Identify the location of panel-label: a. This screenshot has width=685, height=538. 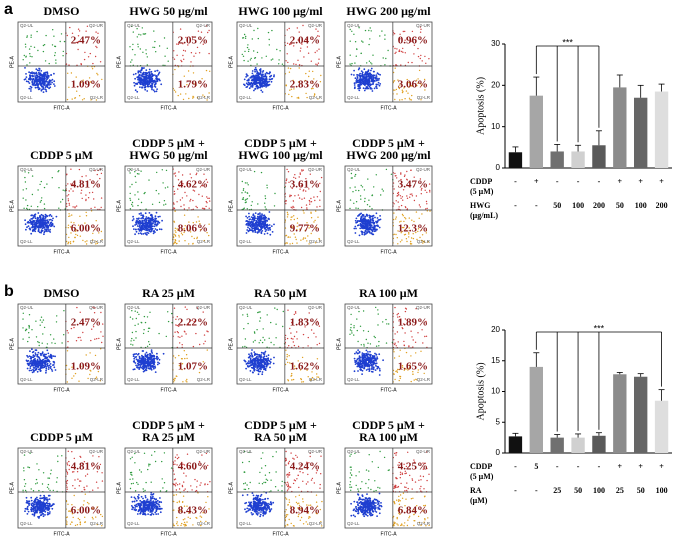
(8, 9).